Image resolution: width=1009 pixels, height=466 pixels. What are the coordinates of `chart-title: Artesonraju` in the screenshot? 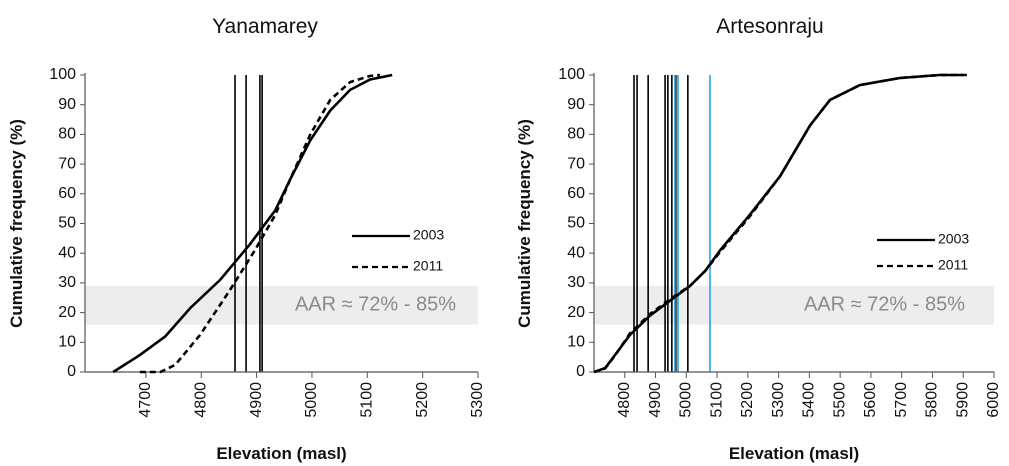 It's located at (769, 26).